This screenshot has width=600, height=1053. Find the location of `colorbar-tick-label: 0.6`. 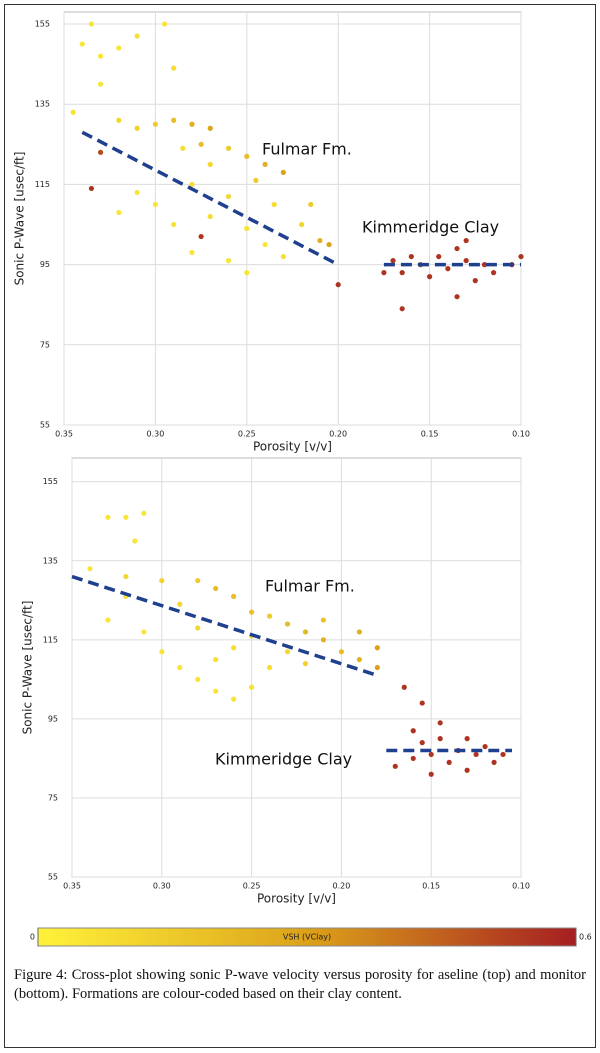

colorbar-tick-label: 0.6 is located at coordinates (585, 937).